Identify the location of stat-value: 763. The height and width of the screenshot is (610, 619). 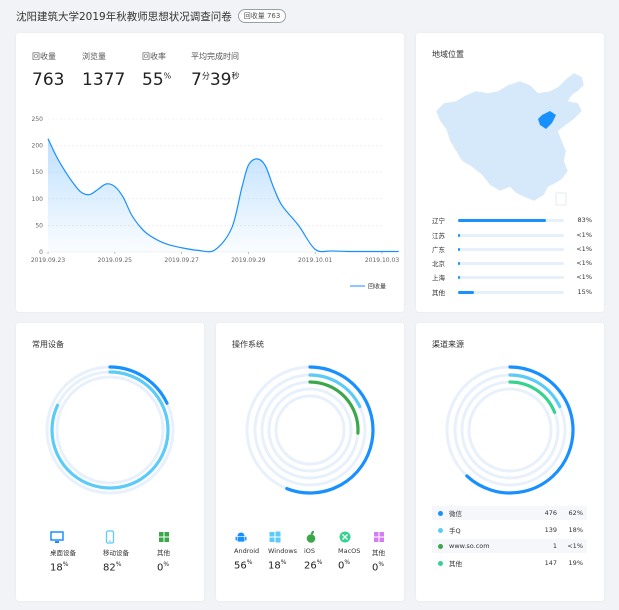
(48, 80).